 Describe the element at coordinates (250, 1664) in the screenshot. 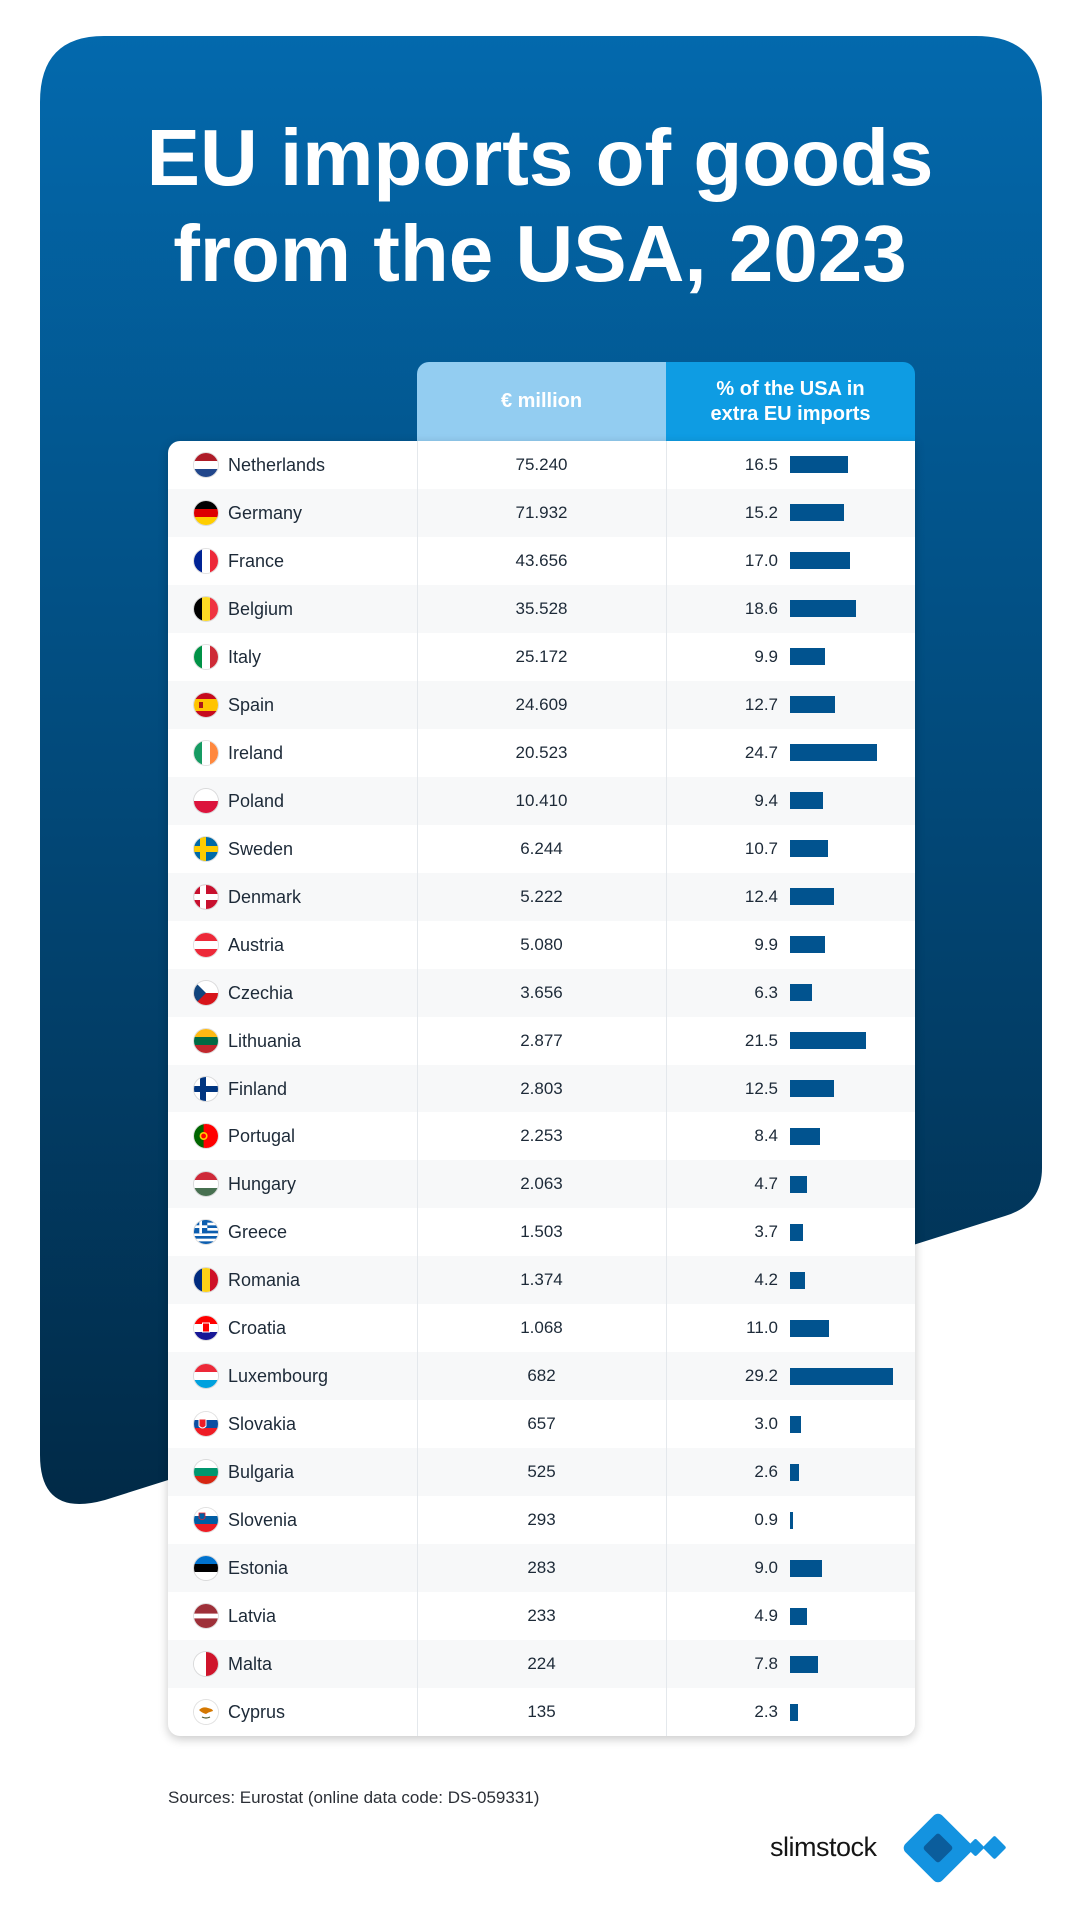

I see `country-name: Malta` at that location.